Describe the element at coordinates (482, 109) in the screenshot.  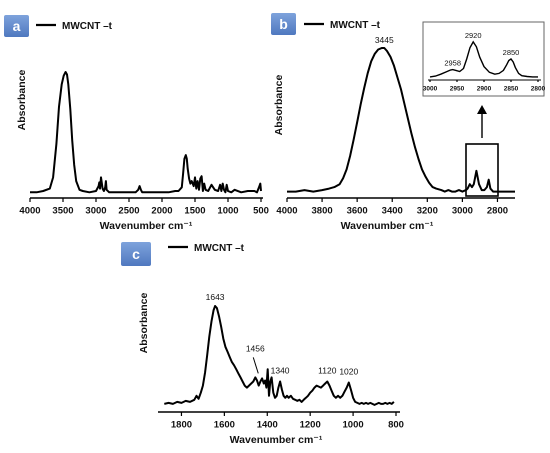
I see `panel-b-zoom-arrowhead` at that location.